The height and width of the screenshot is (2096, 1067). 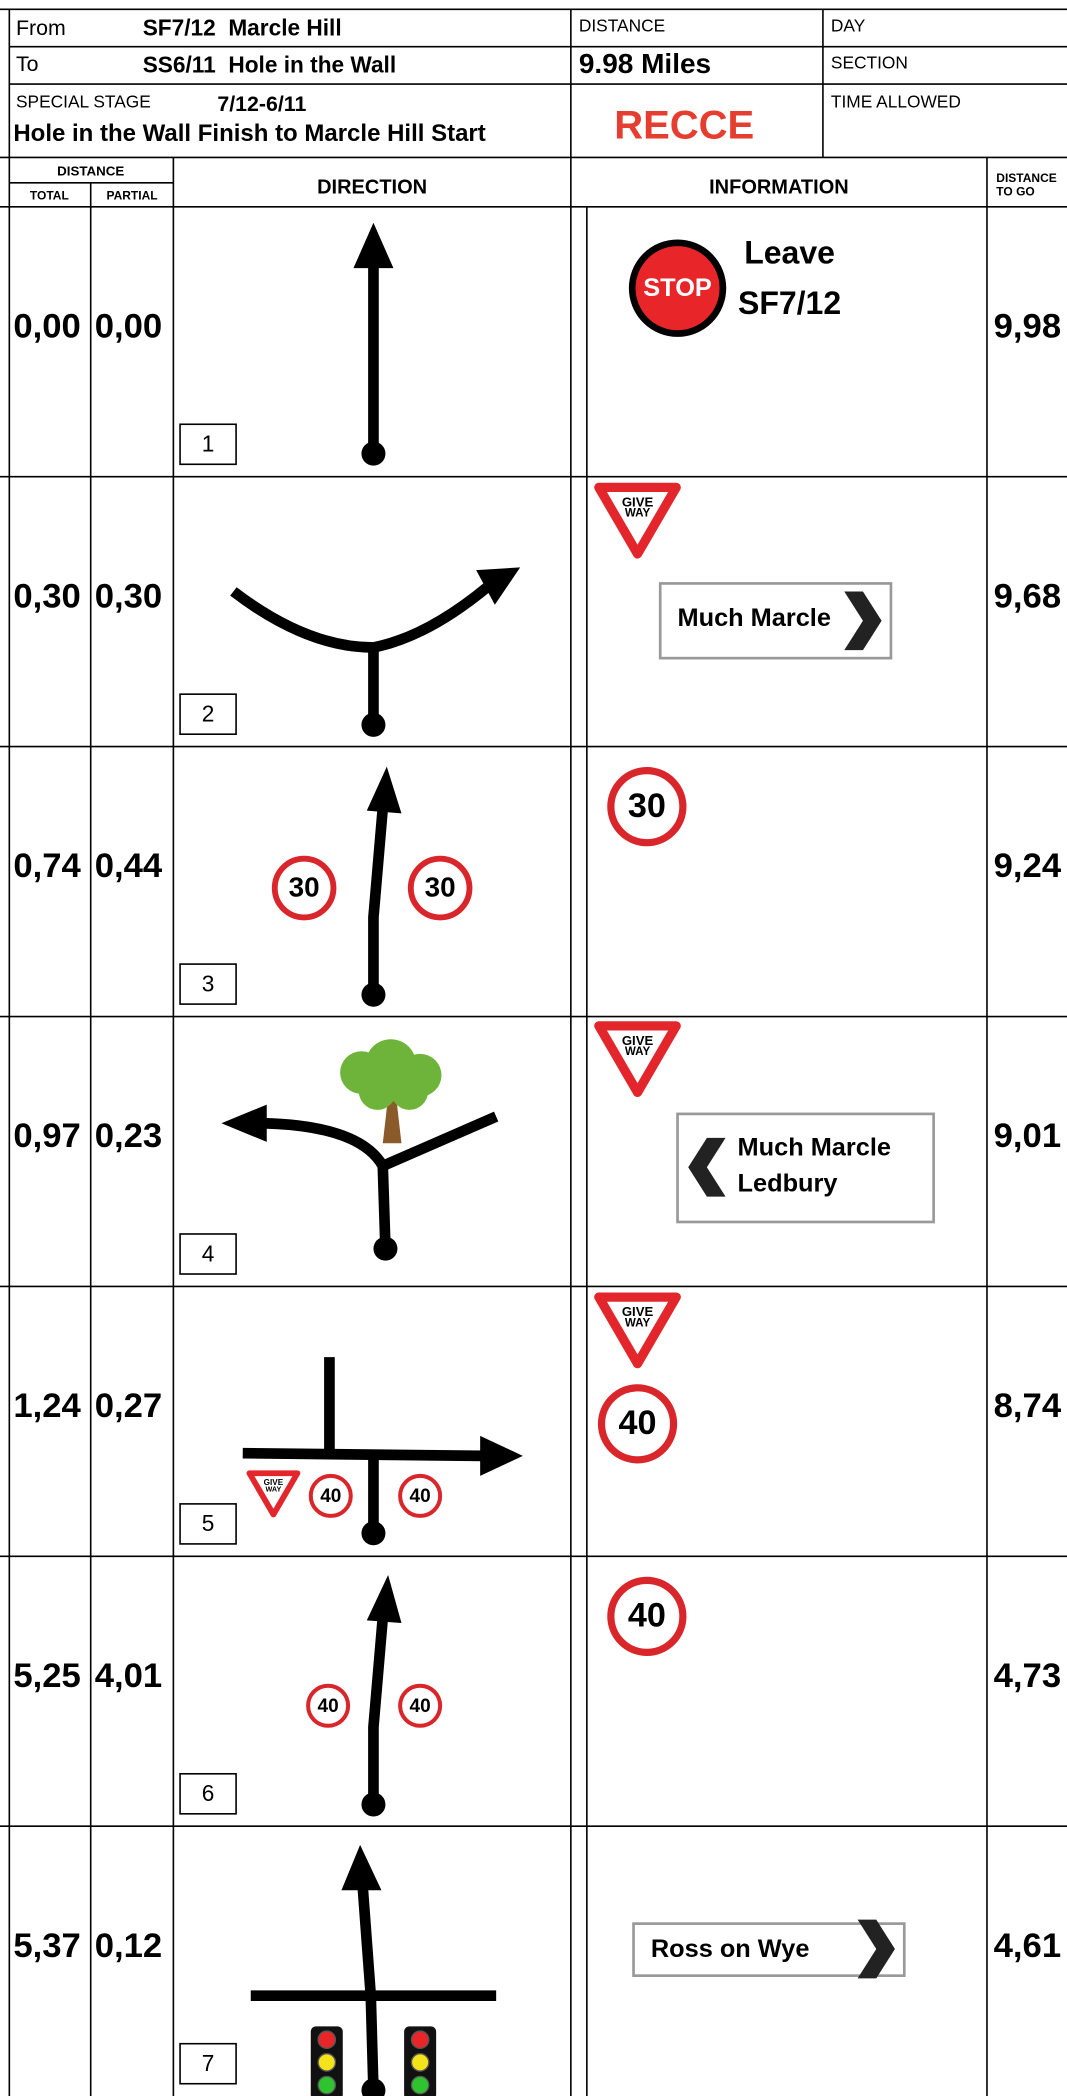 What do you see at coordinates (128, 1676) in the screenshot?
I see `partial-distance: 4,01` at bounding box center [128, 1676].